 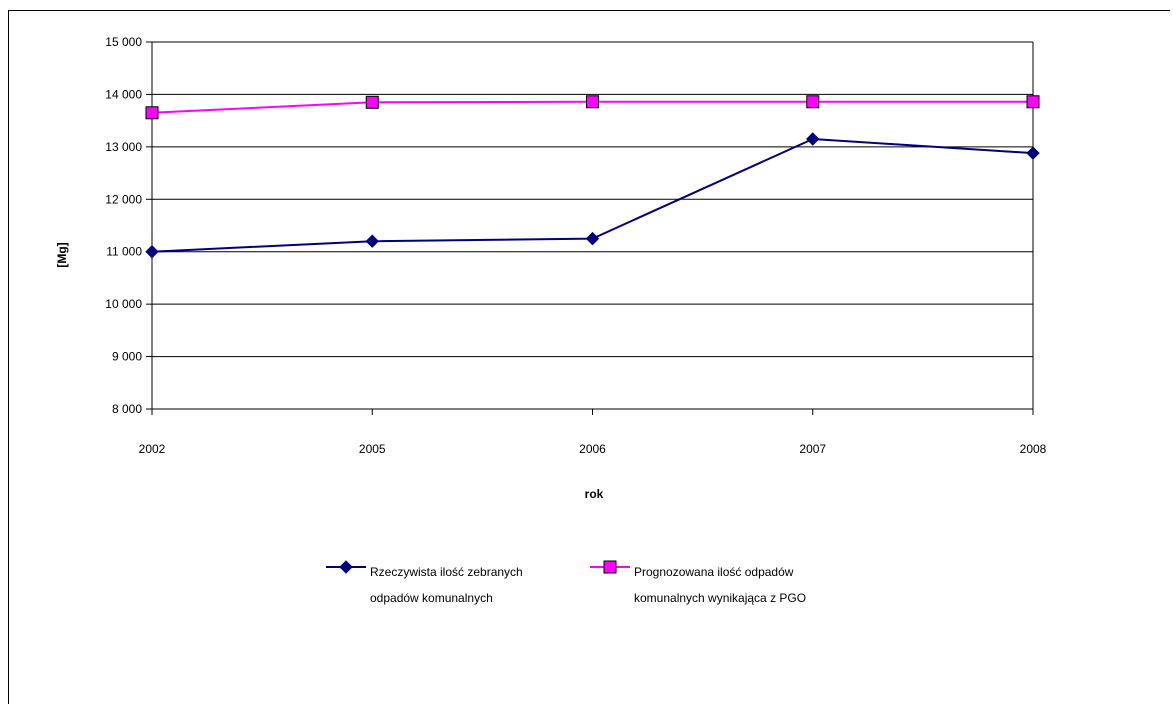 I want to click on x-tick-label: 2002, so click(x=152, y=449).